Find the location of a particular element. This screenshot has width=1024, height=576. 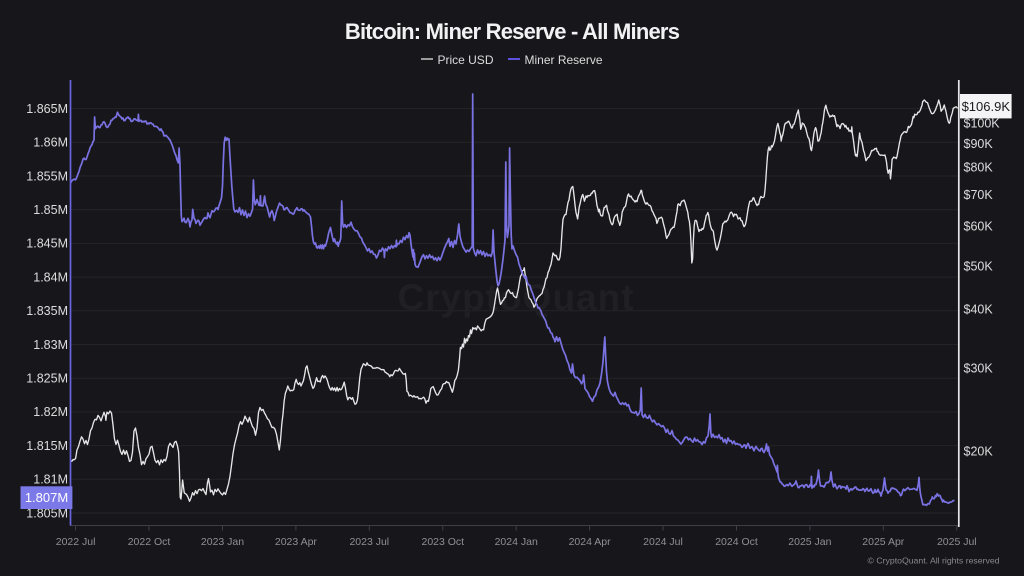

svg-text: $100K is located at coordinates (982, 124).